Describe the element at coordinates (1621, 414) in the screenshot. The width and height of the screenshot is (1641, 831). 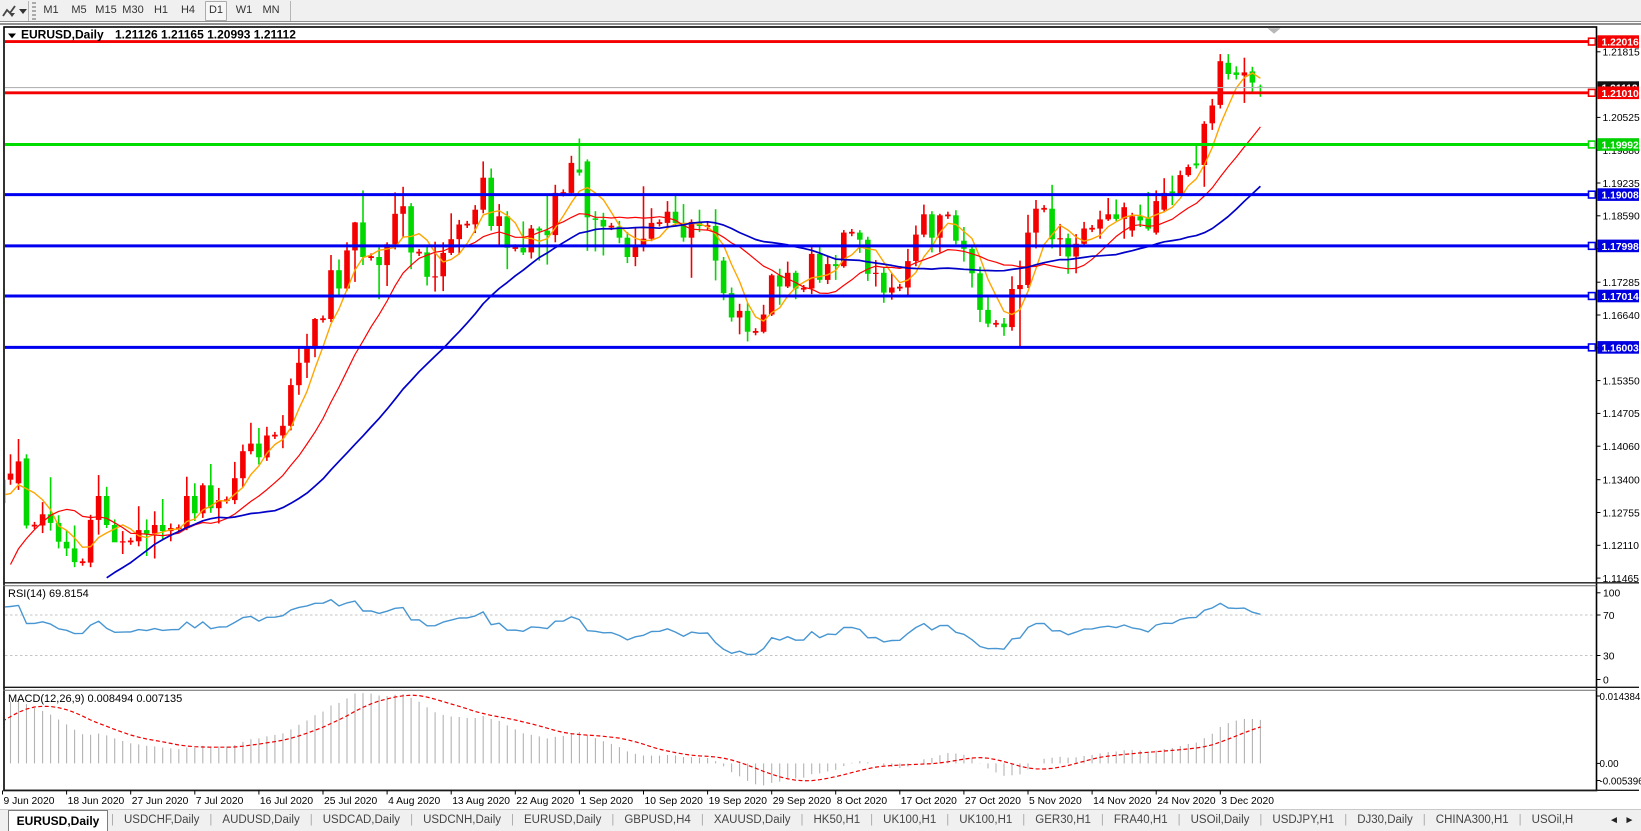
I see `svg-text: 1.14705` at that location.